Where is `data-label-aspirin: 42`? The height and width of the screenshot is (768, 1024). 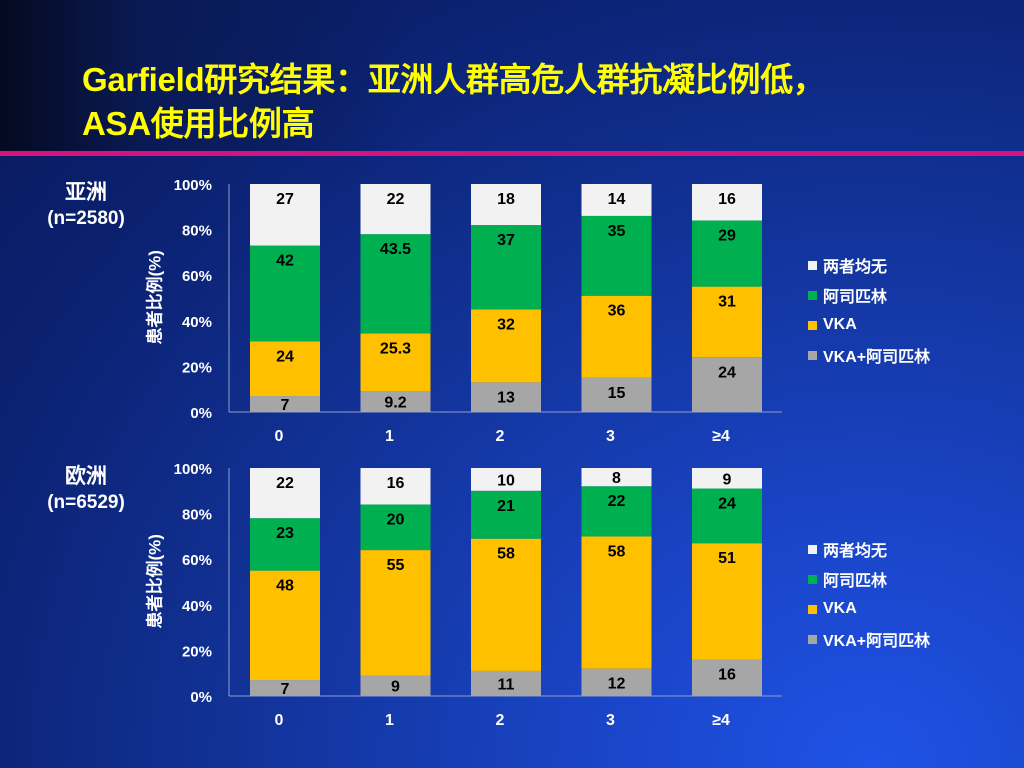 data-label-aspirin: 42 is located at coordinates (285, 261).